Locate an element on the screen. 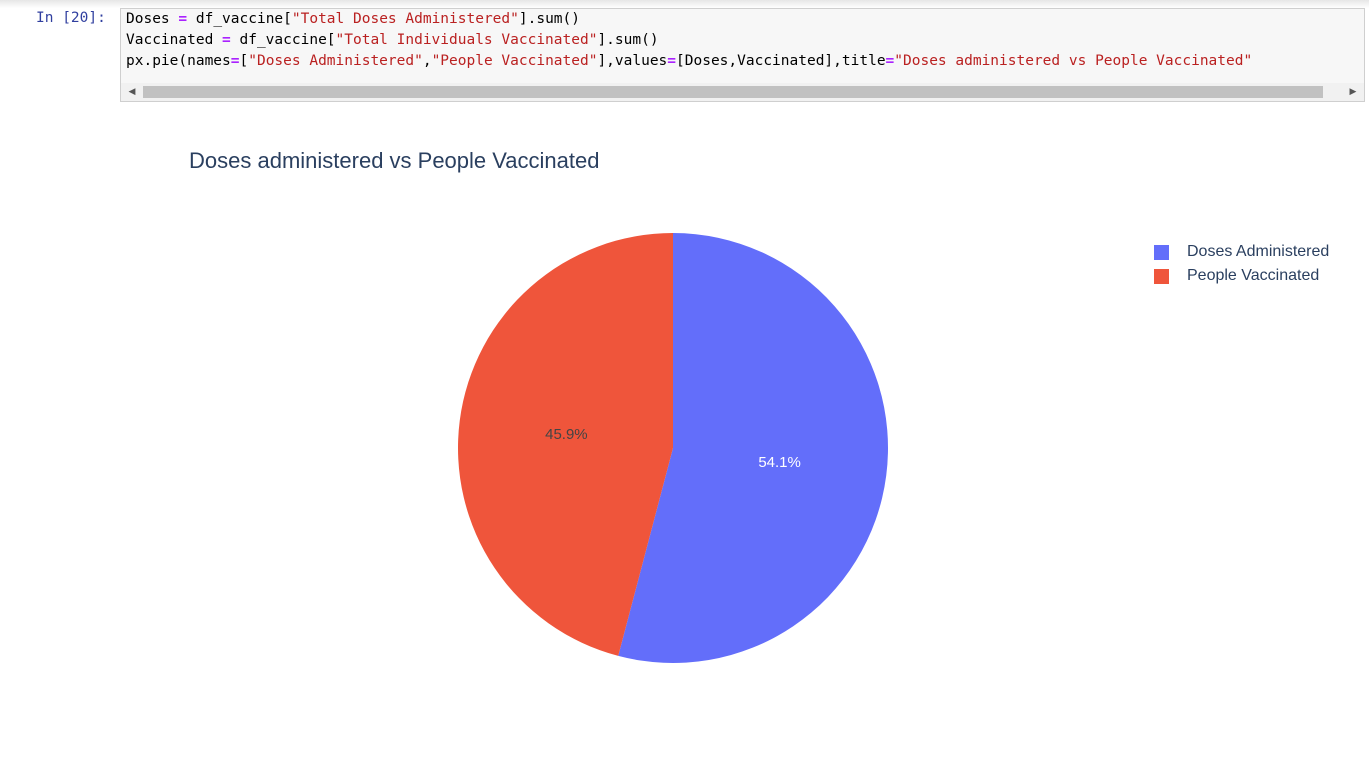  legend-label: Doses Administered is located at coordinates (1258, 251).